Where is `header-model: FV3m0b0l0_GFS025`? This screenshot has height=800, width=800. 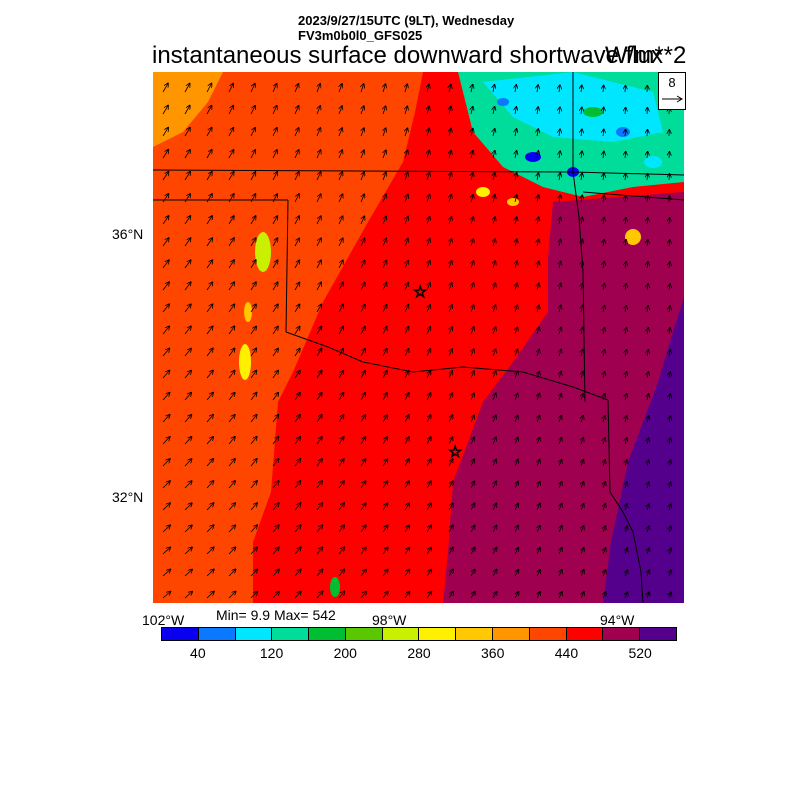 header-model: FV3m0b0l0_GFS025 is located at coordinates (360, 35).